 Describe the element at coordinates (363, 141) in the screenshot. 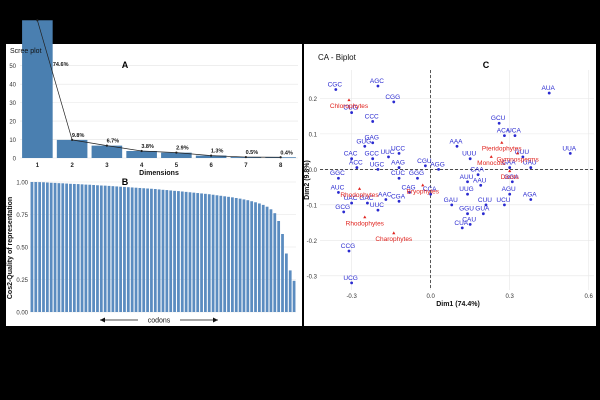

I see `codon-label: GUG` at that location.